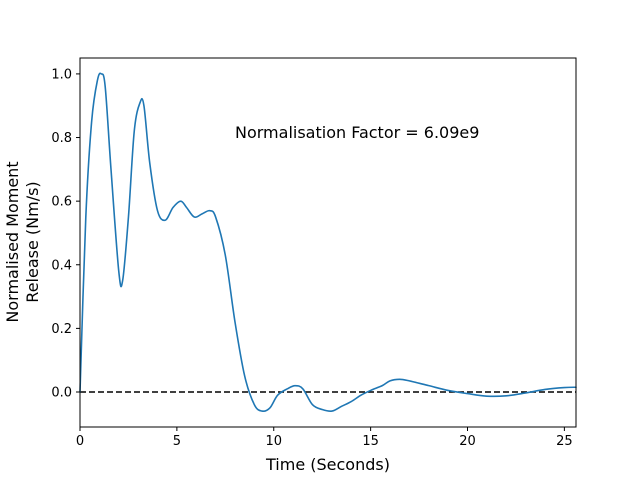 The height and width of the screenshot is (480, 640). Describe the element at coordinates (273, 441) in the screenshot. I see `x-tick-label: 10` at that location.